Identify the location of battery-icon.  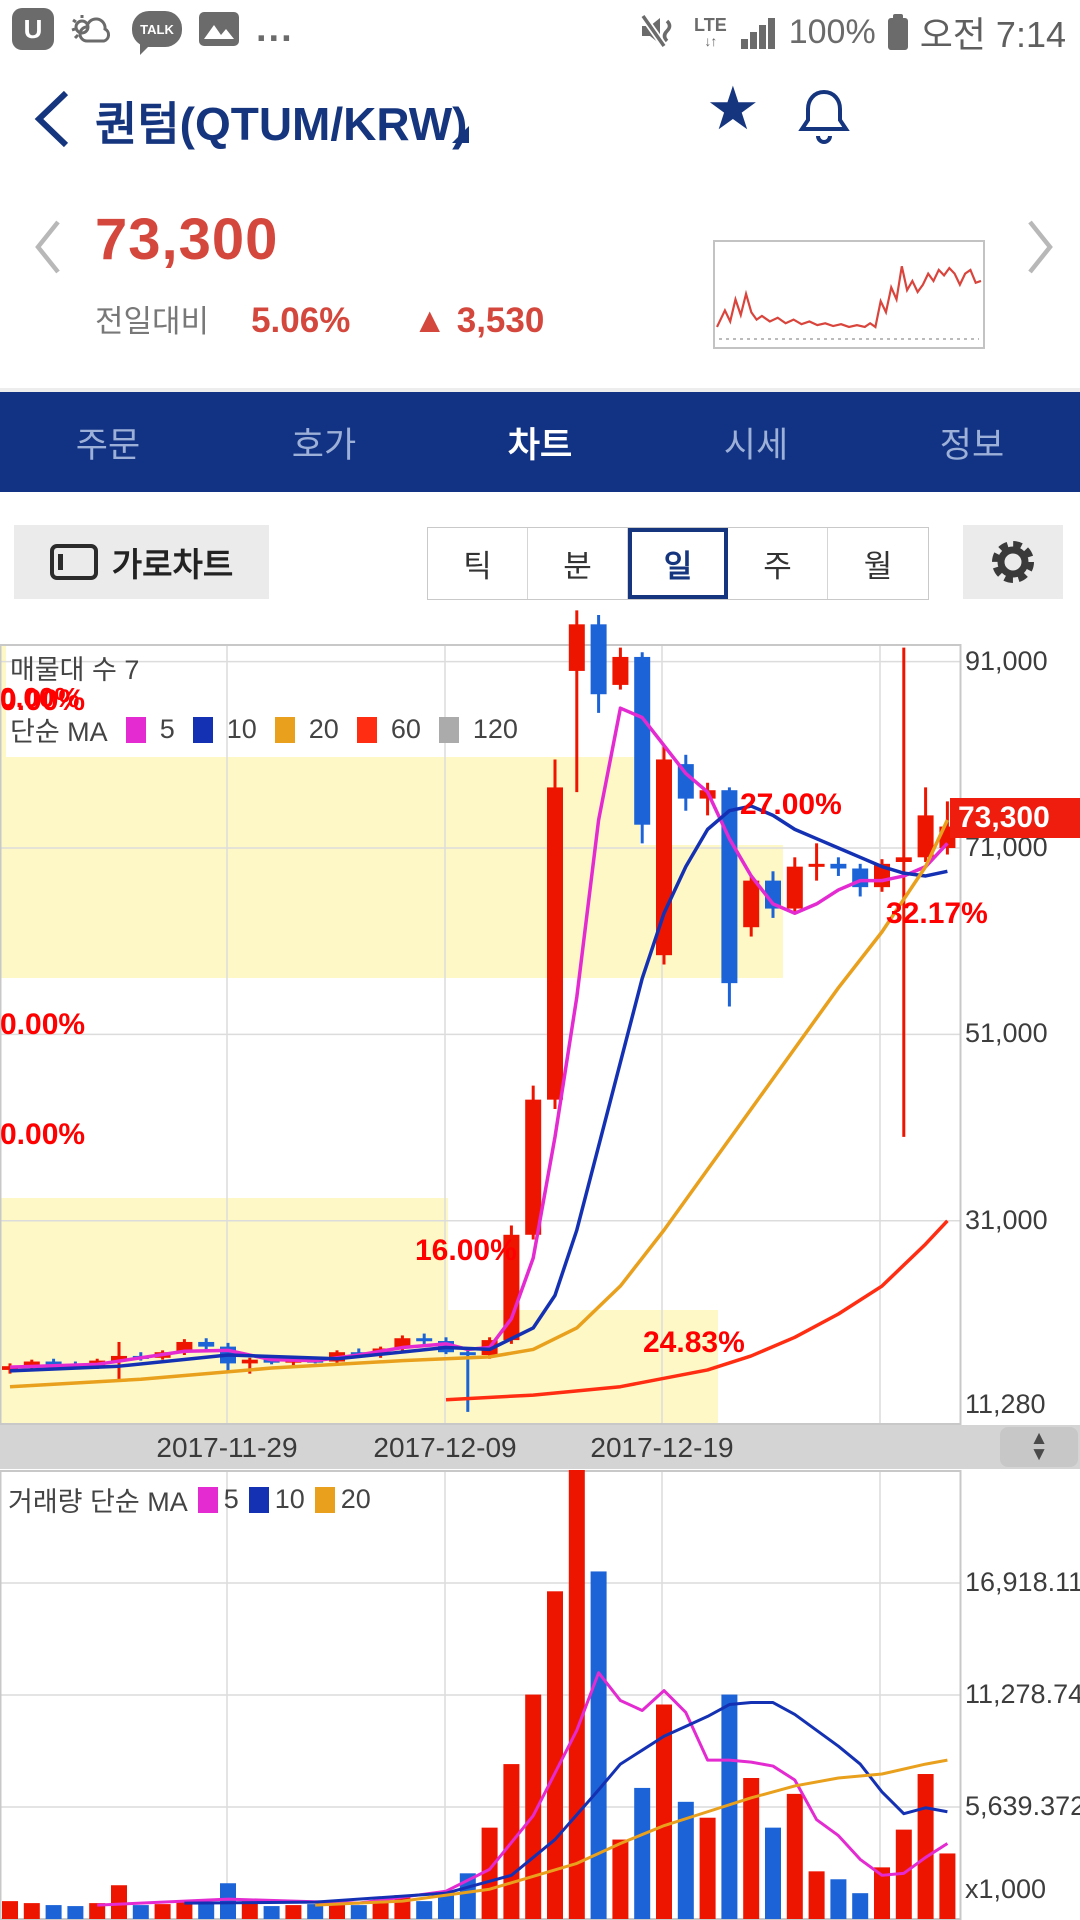
(897, 32).